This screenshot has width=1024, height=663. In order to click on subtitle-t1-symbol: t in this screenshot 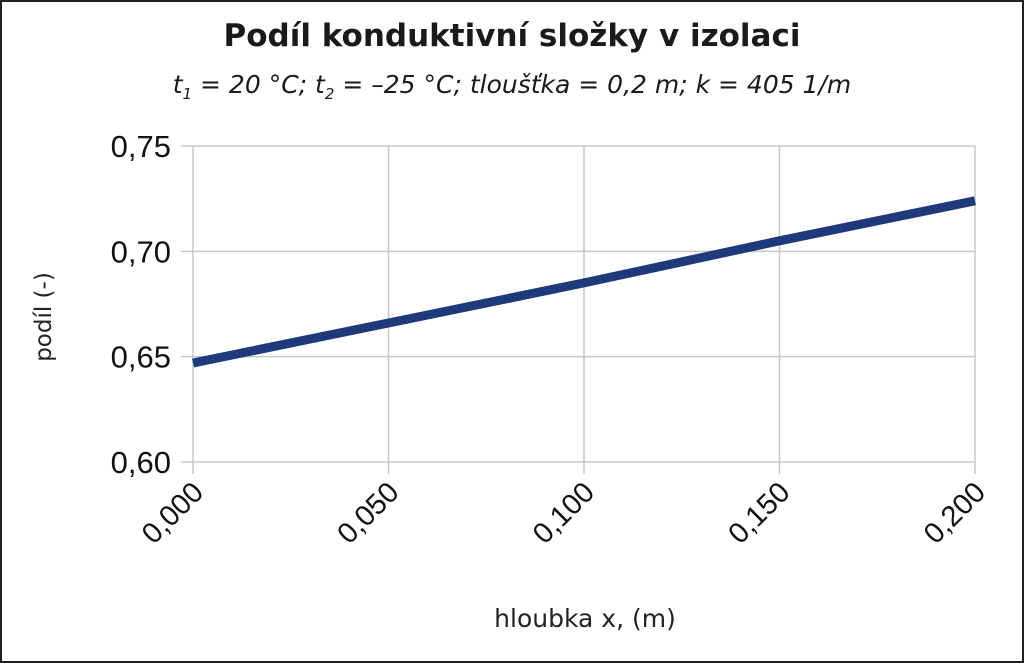, I will do `click(177, 84)`.